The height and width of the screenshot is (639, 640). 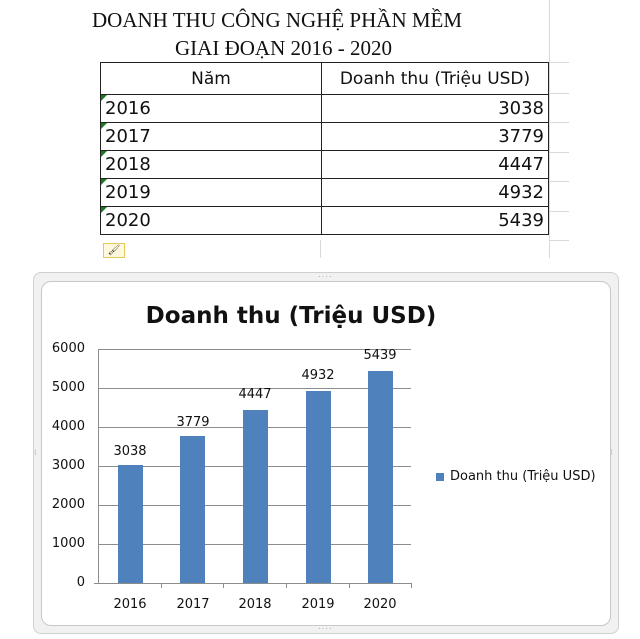 What do you see at coordinates (128, 108) in the screenshot?
I see `cell-year-text: 2016` at bounding box center [128, 108].